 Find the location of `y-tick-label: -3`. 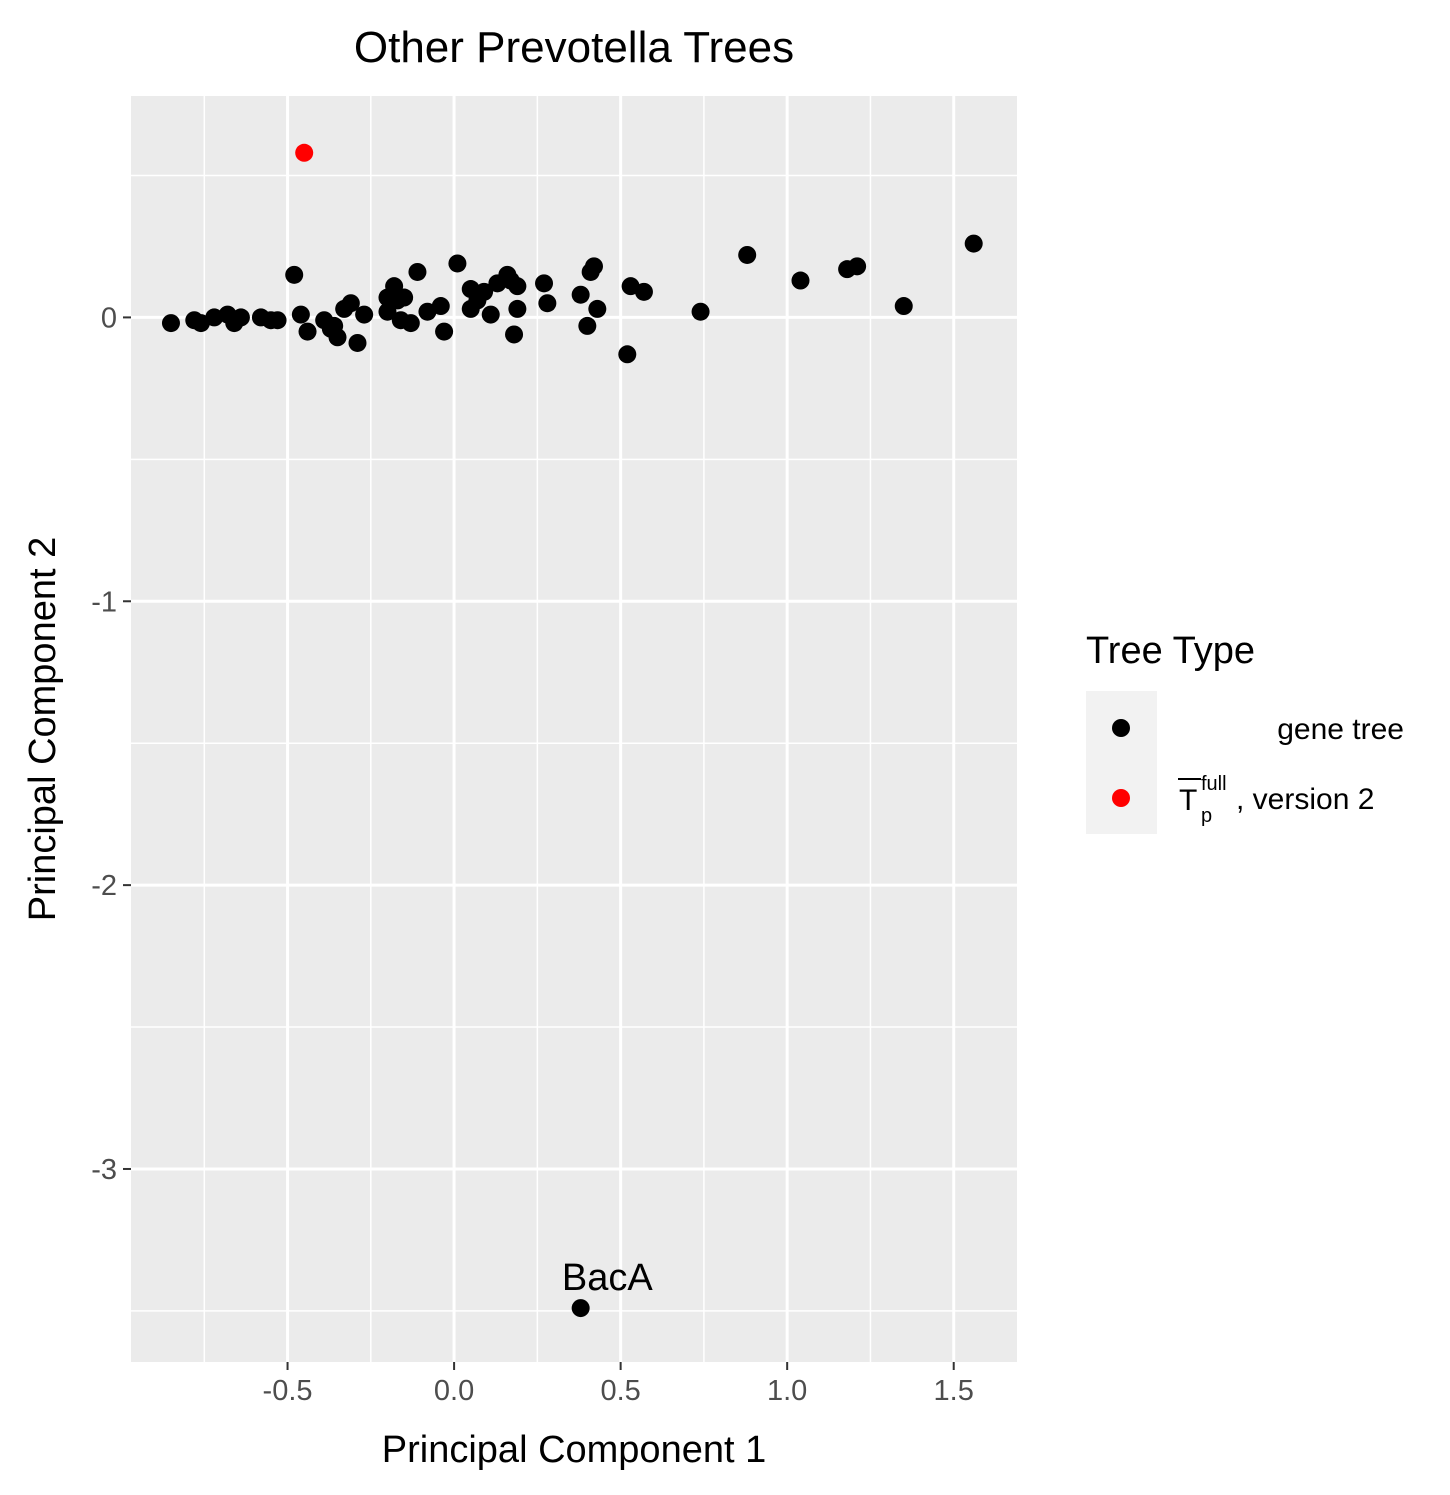

y-tick-label: -3 is located at coordinates (104, 1170).